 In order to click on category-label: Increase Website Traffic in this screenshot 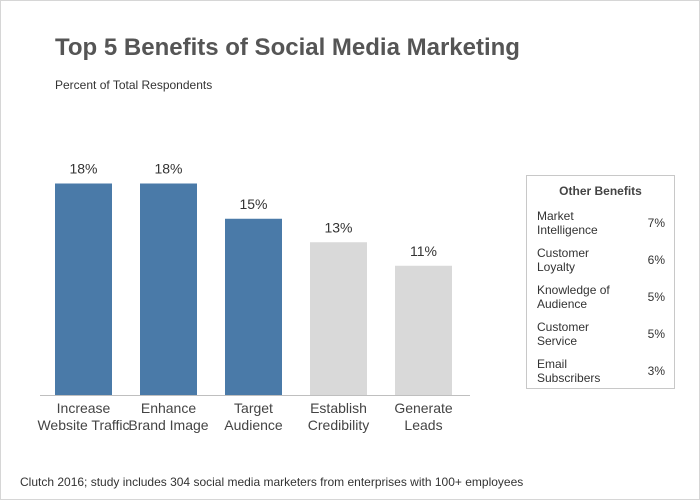, I will do `click(83, 416)`.